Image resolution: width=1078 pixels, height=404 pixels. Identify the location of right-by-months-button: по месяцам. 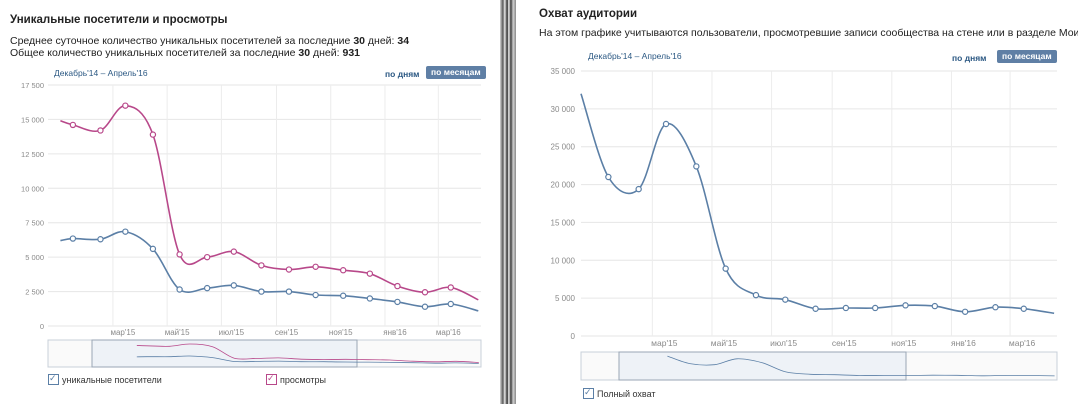
(1027, 56).